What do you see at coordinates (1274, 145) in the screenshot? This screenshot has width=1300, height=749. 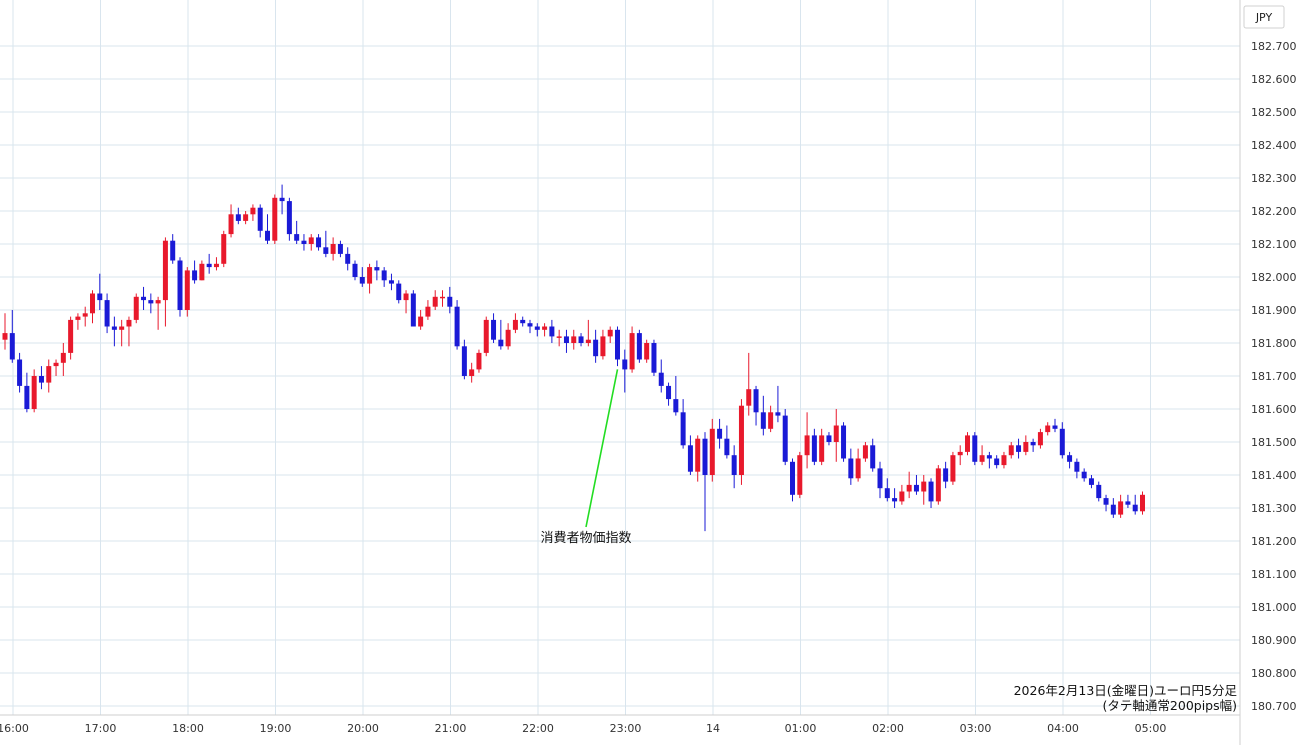 I see `y-tick-label: 182.400` at bounding box center [1274, 145].